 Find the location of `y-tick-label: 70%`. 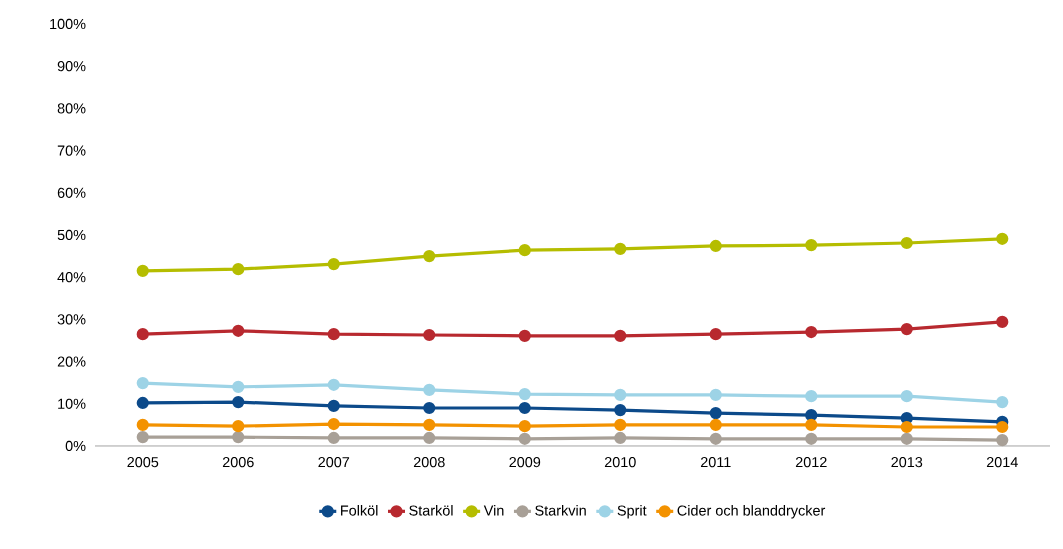

y-tick-label: 70% is located at coordinates (71, 150).